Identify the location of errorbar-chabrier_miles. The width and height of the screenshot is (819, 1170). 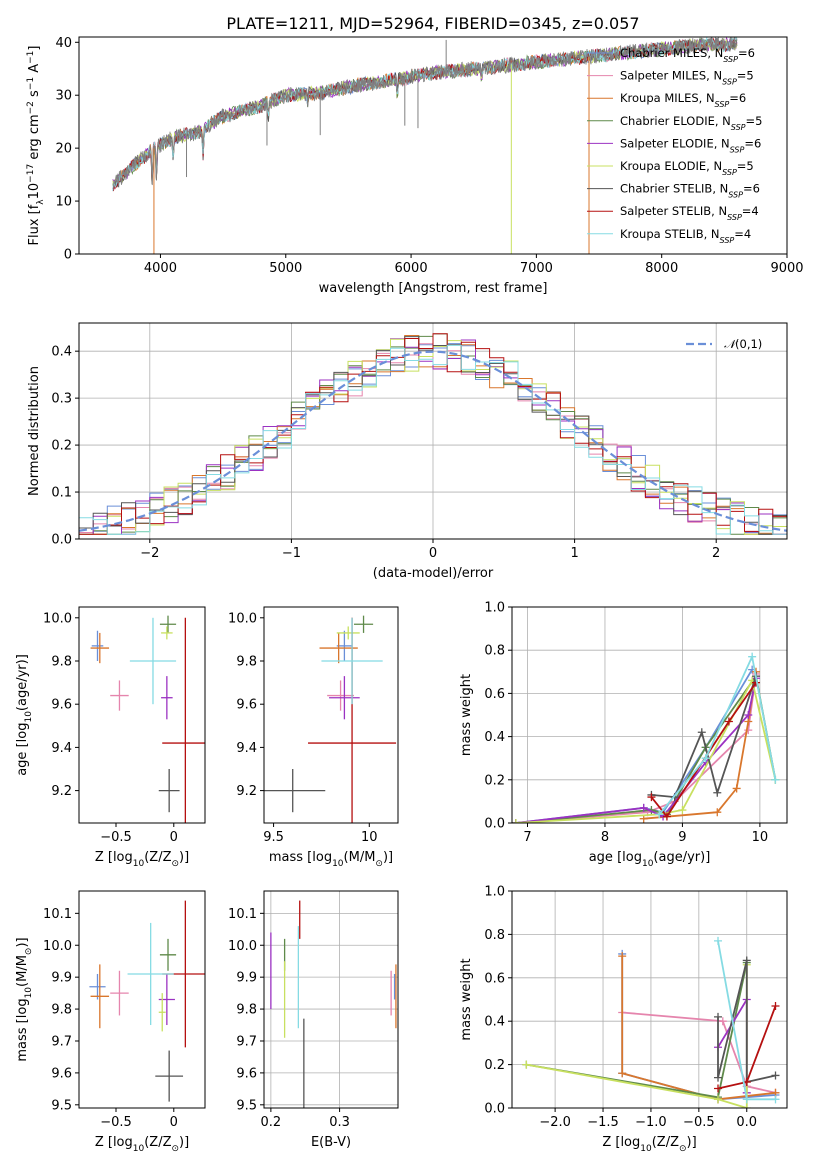
(97, 986).